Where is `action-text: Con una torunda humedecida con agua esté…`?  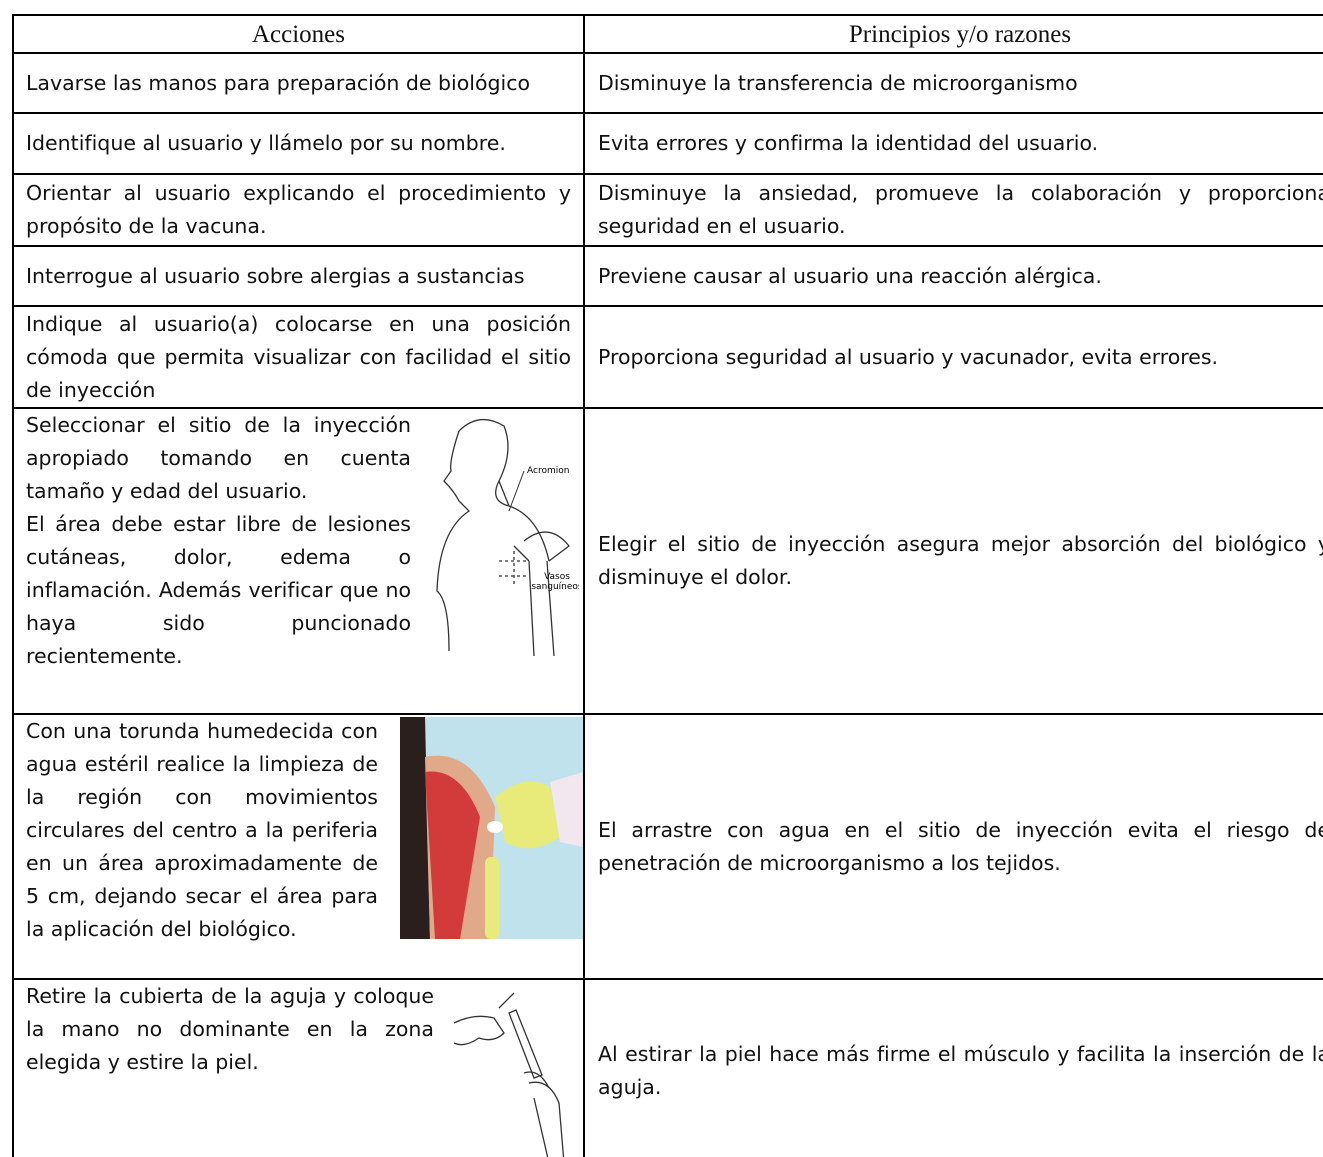 action-text: Con una torunda humedecida con agua esté… is located at coordinates (202, 830).